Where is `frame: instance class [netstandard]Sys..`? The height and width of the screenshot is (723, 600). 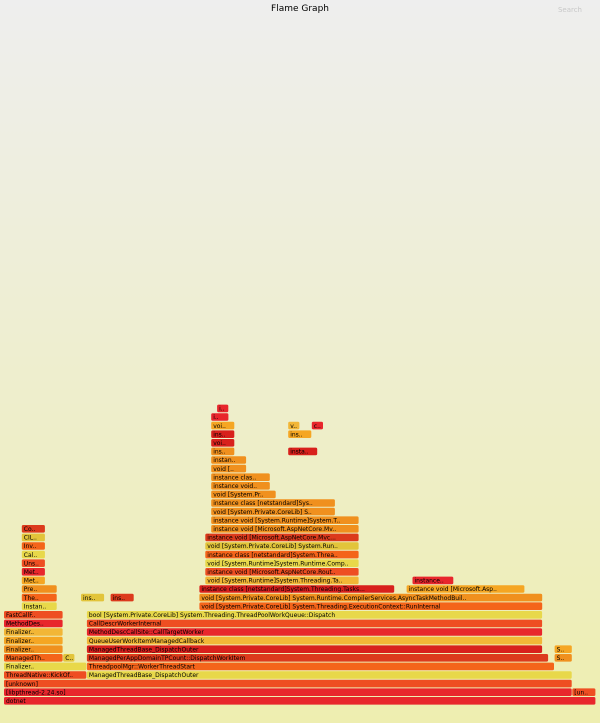
frame: instance class [netstandard]Sys.. is located at coordinates (273, 503).